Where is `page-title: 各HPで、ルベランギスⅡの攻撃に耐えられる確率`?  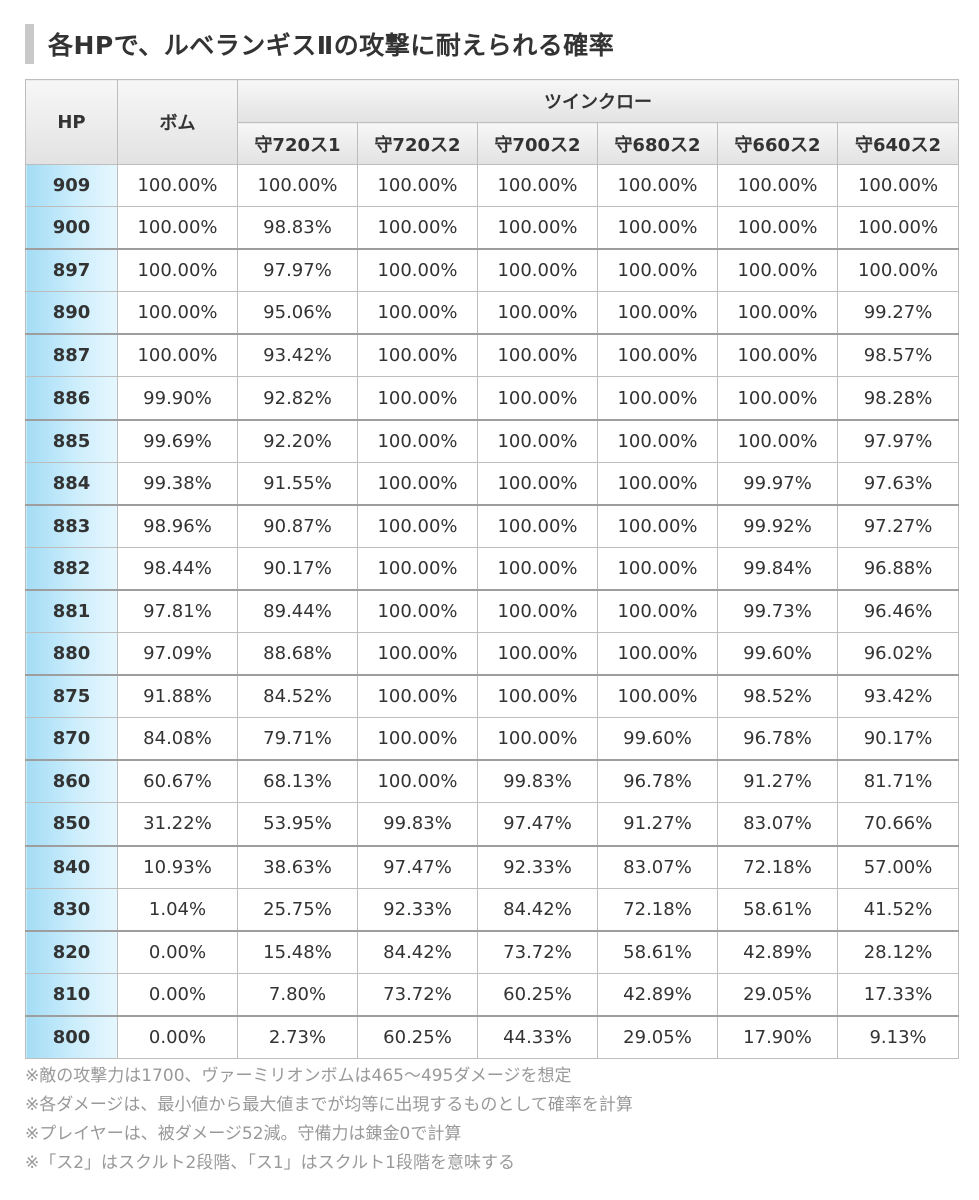
page-title: 各HPで、ルベランギスⅡの攻撃に耐えられる確率 is located at coordinates (331, 45).